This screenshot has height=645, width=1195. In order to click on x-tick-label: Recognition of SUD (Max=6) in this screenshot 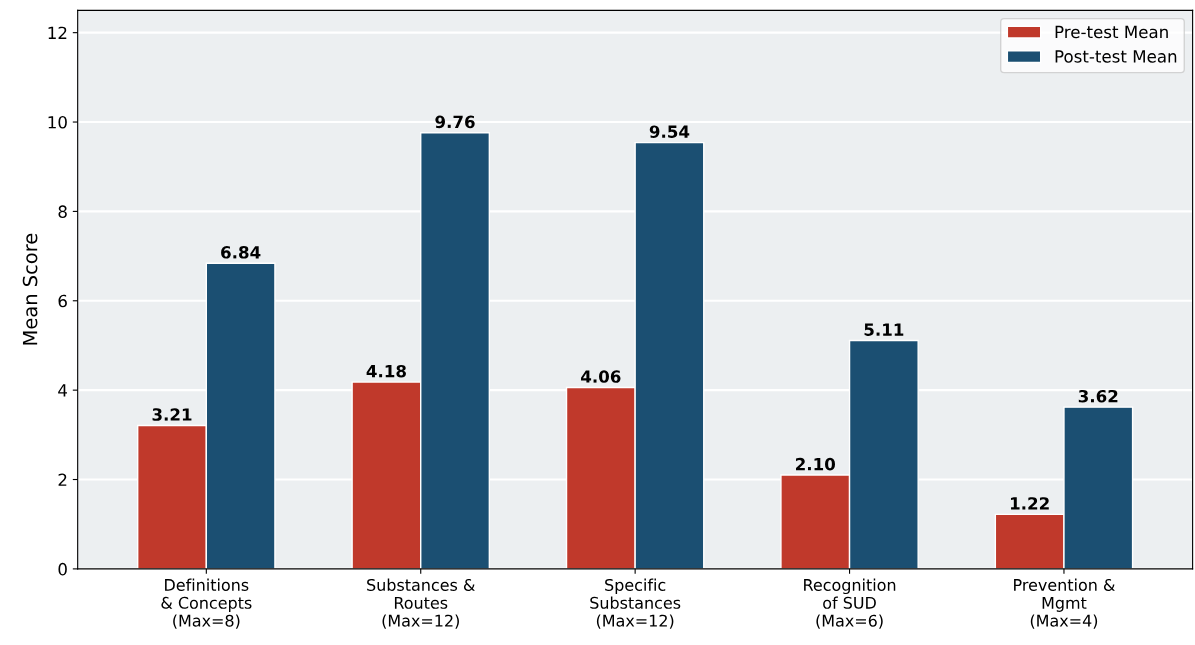, I will do `click(850, 603)`.